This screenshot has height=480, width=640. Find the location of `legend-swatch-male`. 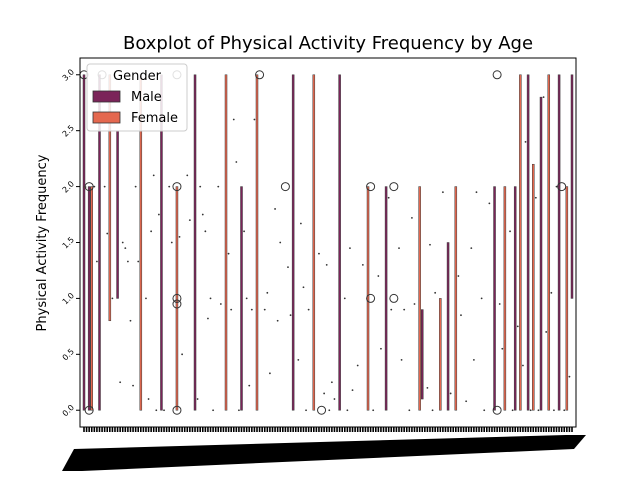

legend-swatch-male is located at coordinates (106, 96).